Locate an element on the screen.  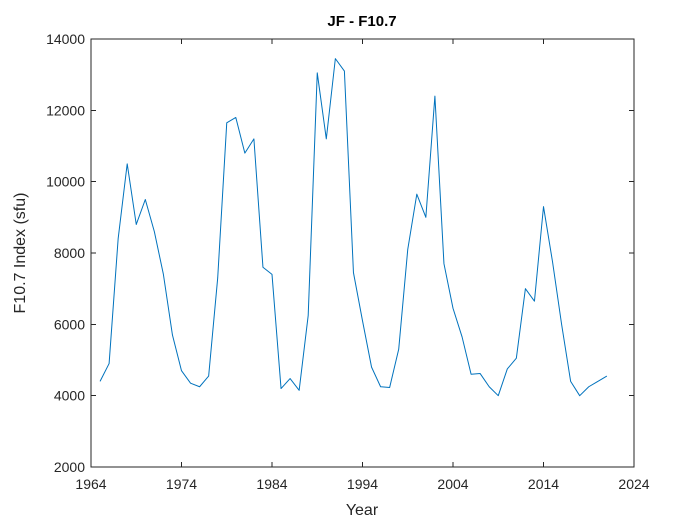
y-tick-label: 4000 is located at coordinates (69, 396).